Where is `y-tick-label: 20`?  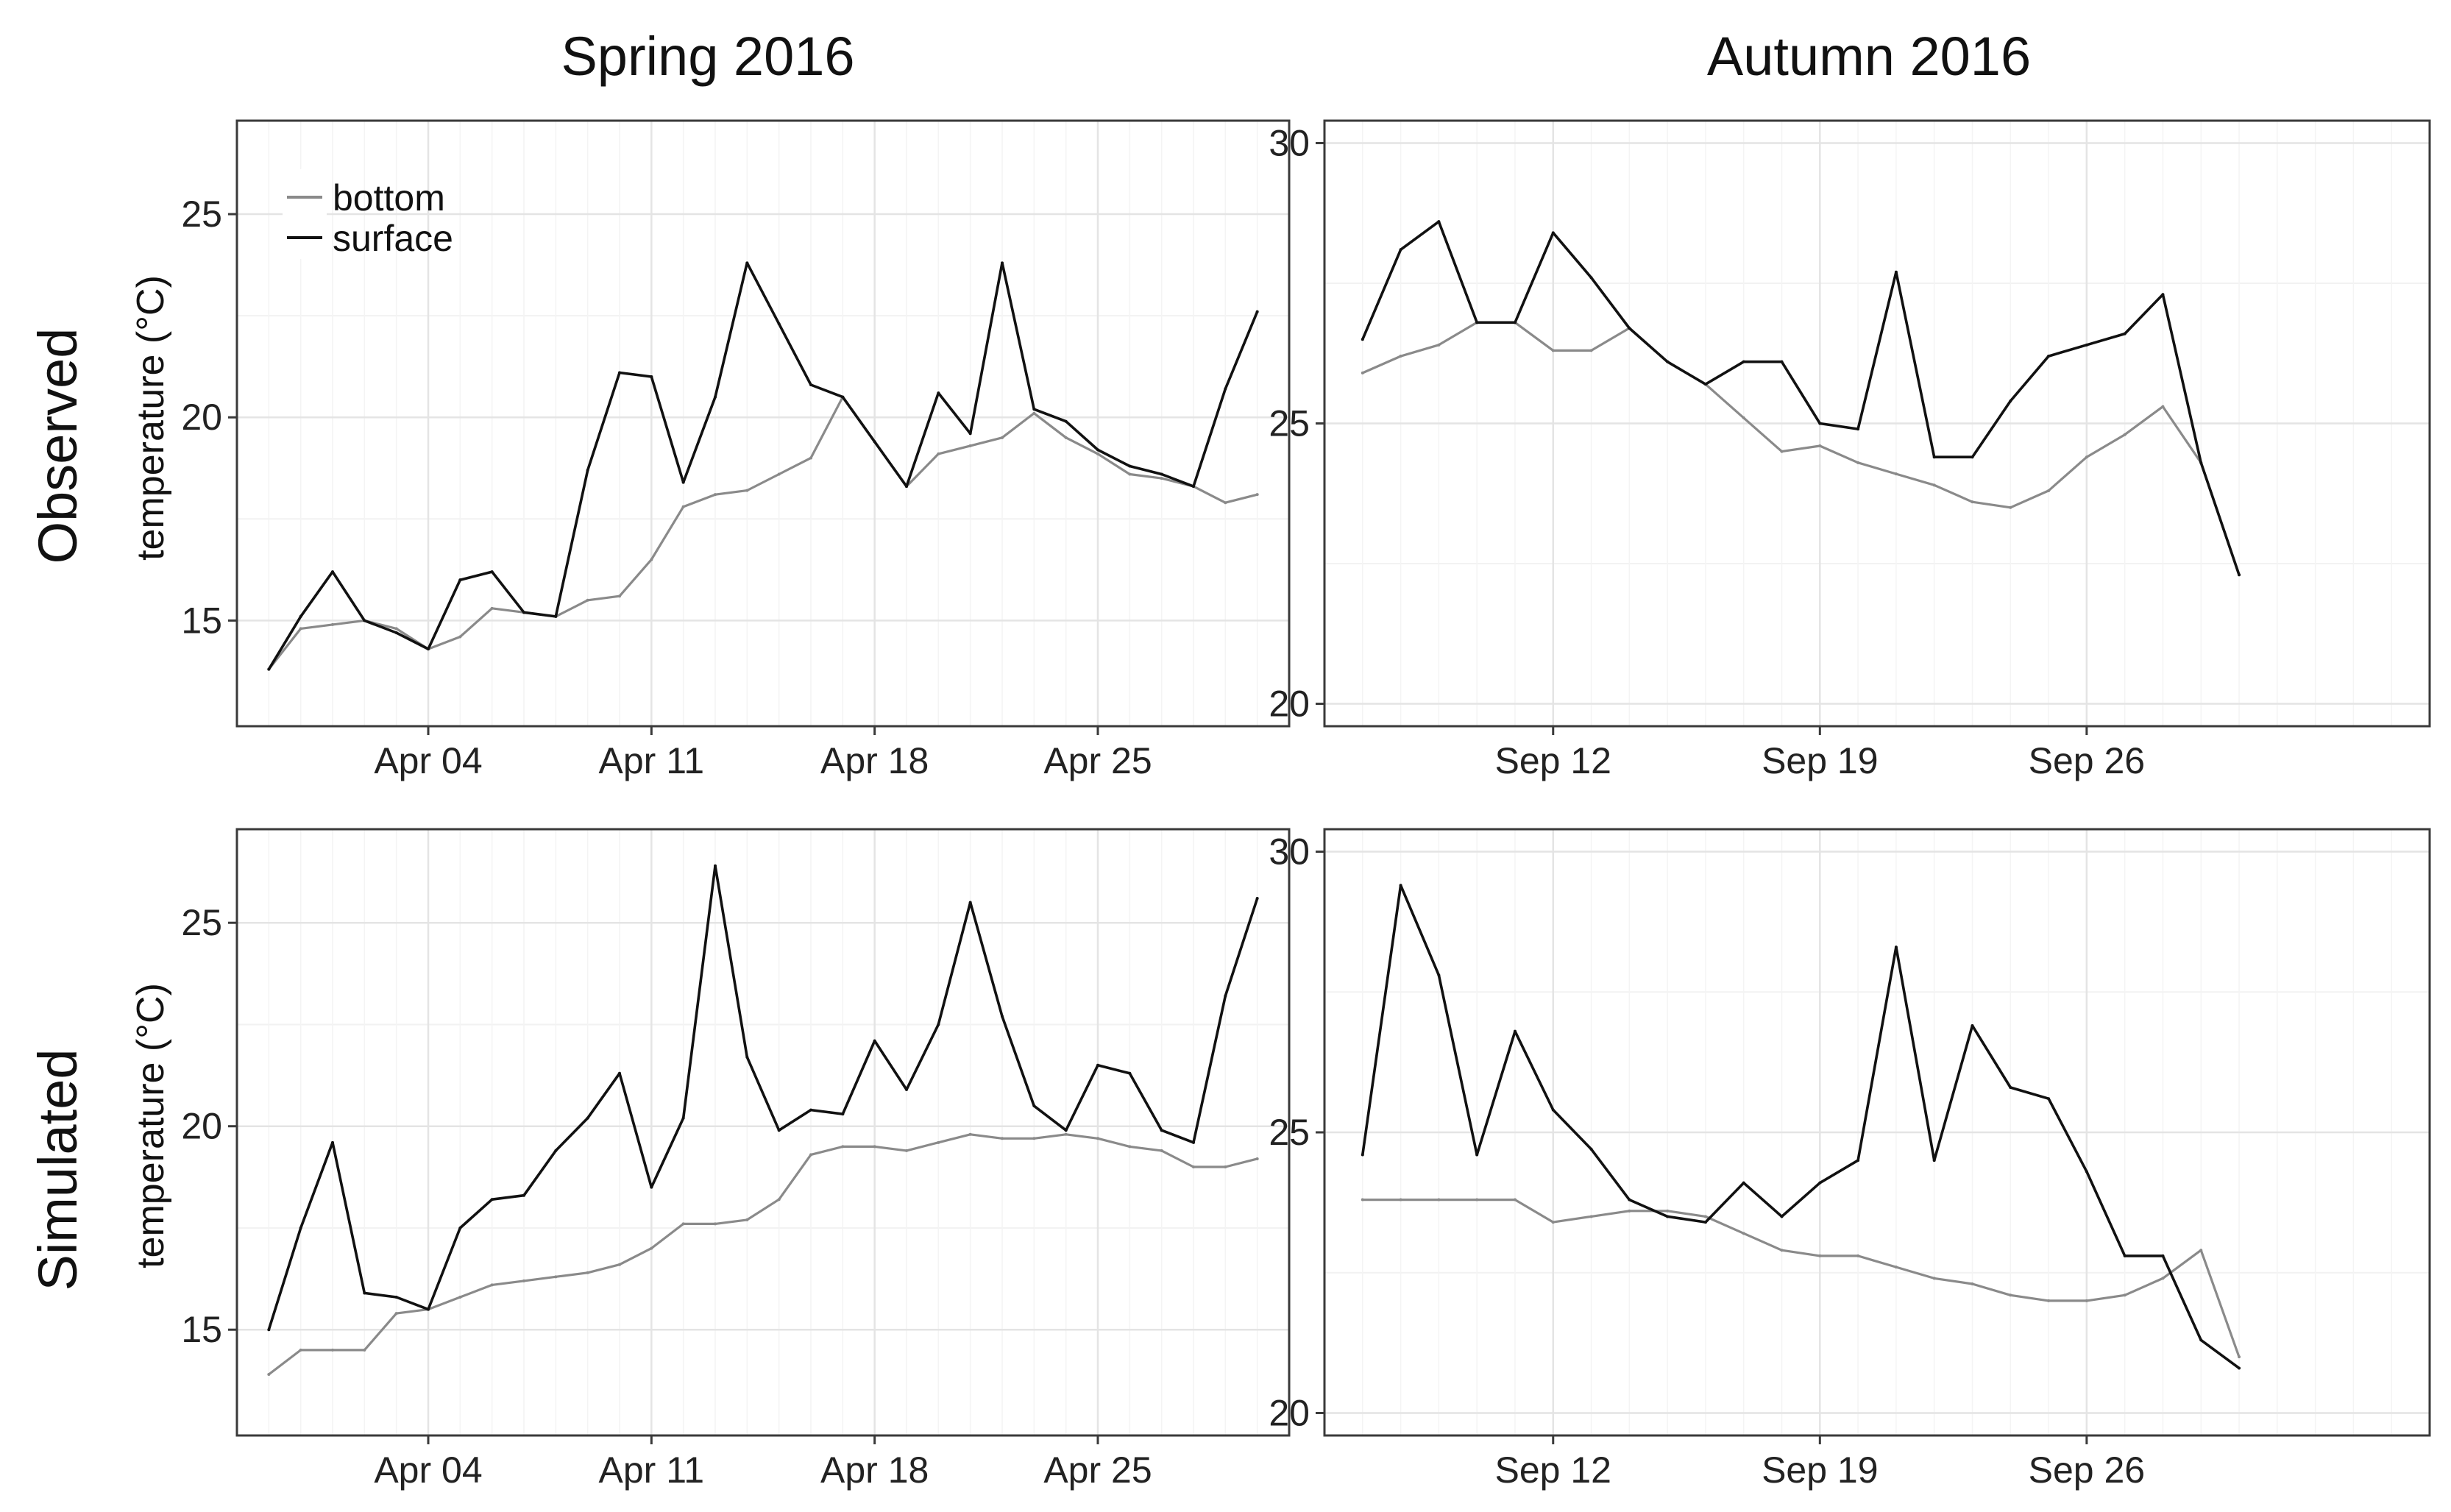 y-tick-label: 20 is located at coordinates (1289, 1412).